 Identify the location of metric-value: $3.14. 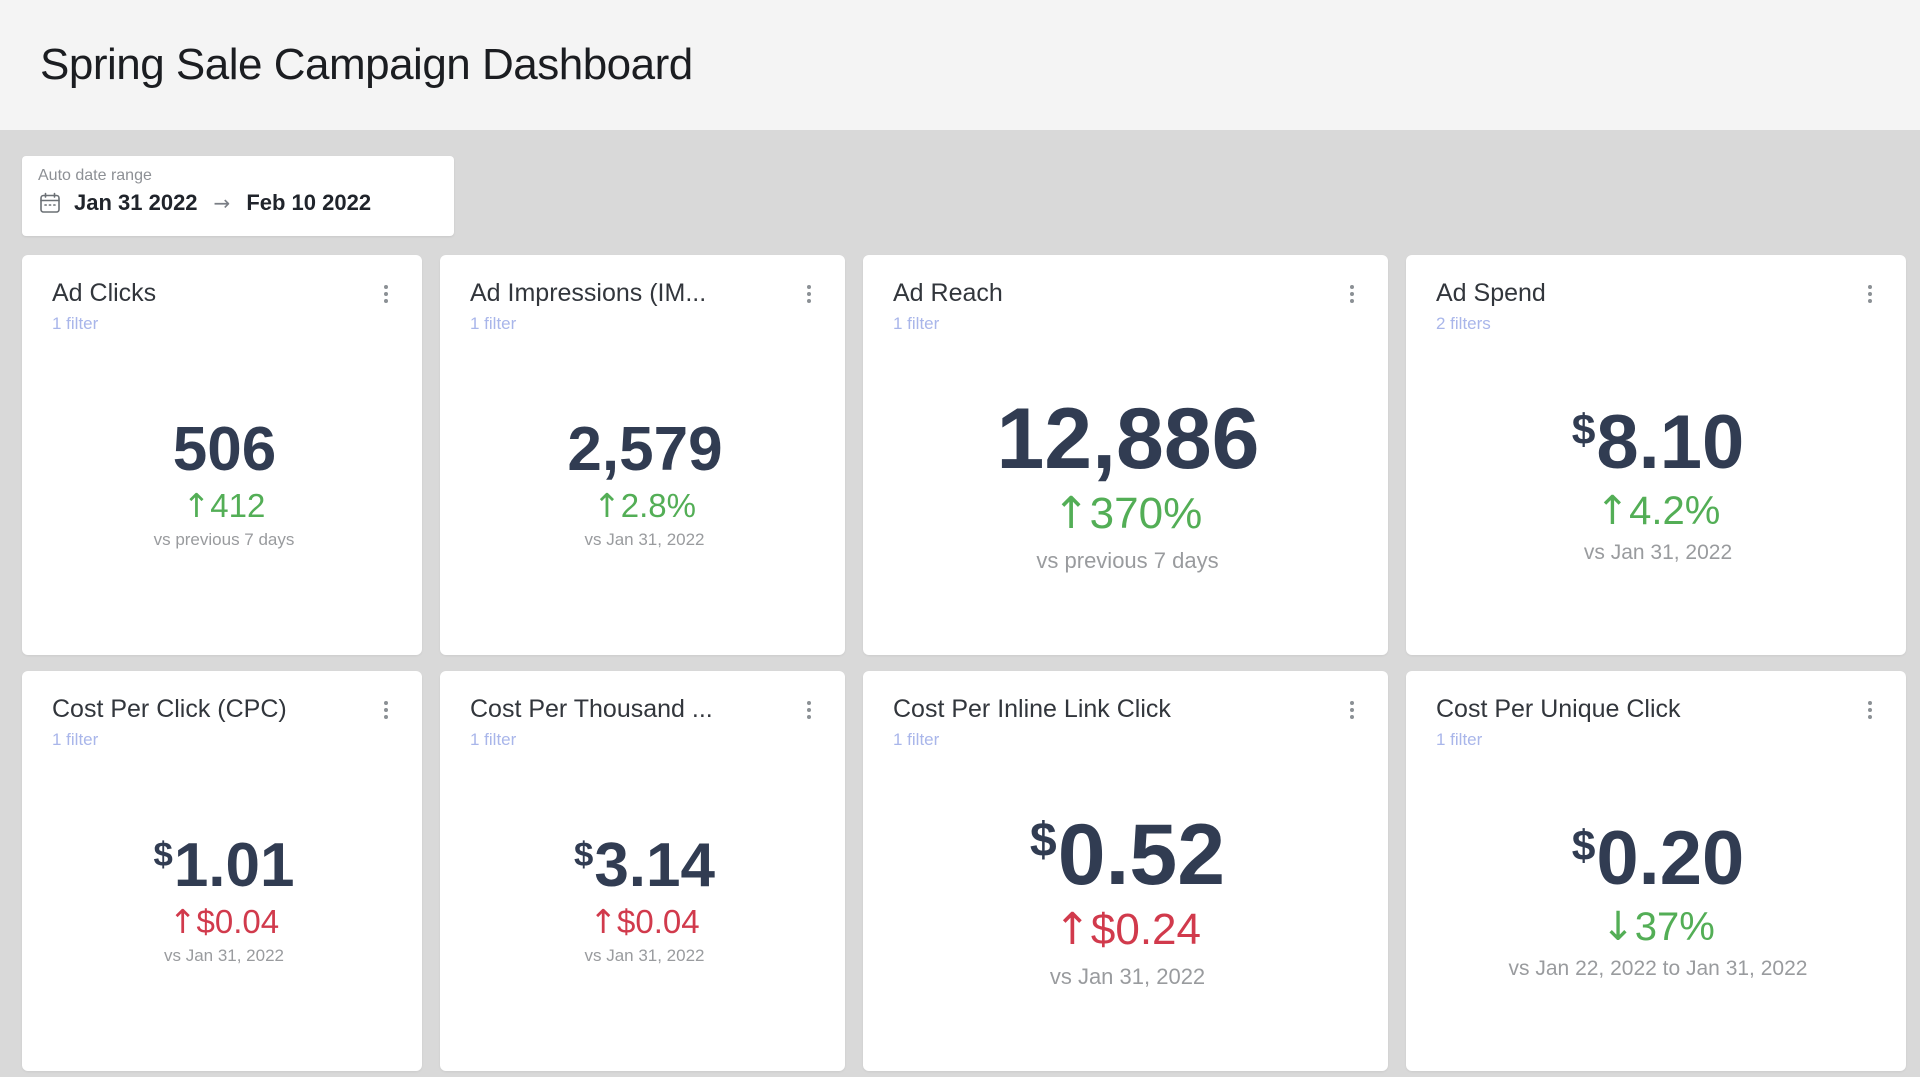
(644, 866).